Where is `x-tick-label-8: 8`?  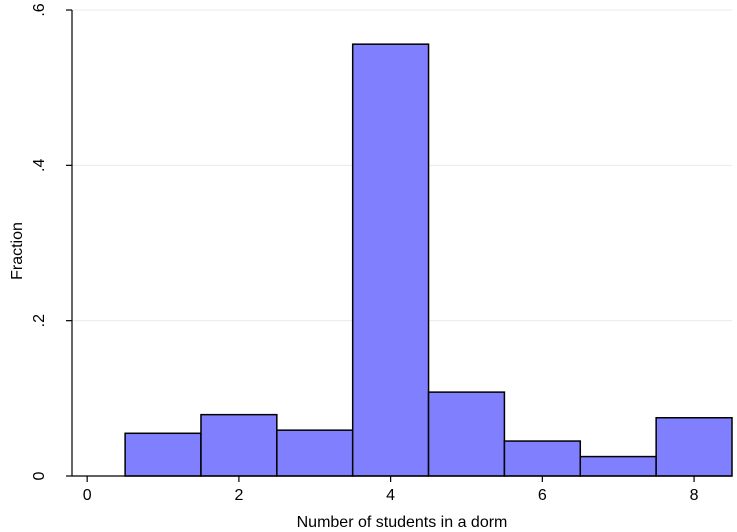
x-tick-label-8: 8 is located at coordinates (694, 495).